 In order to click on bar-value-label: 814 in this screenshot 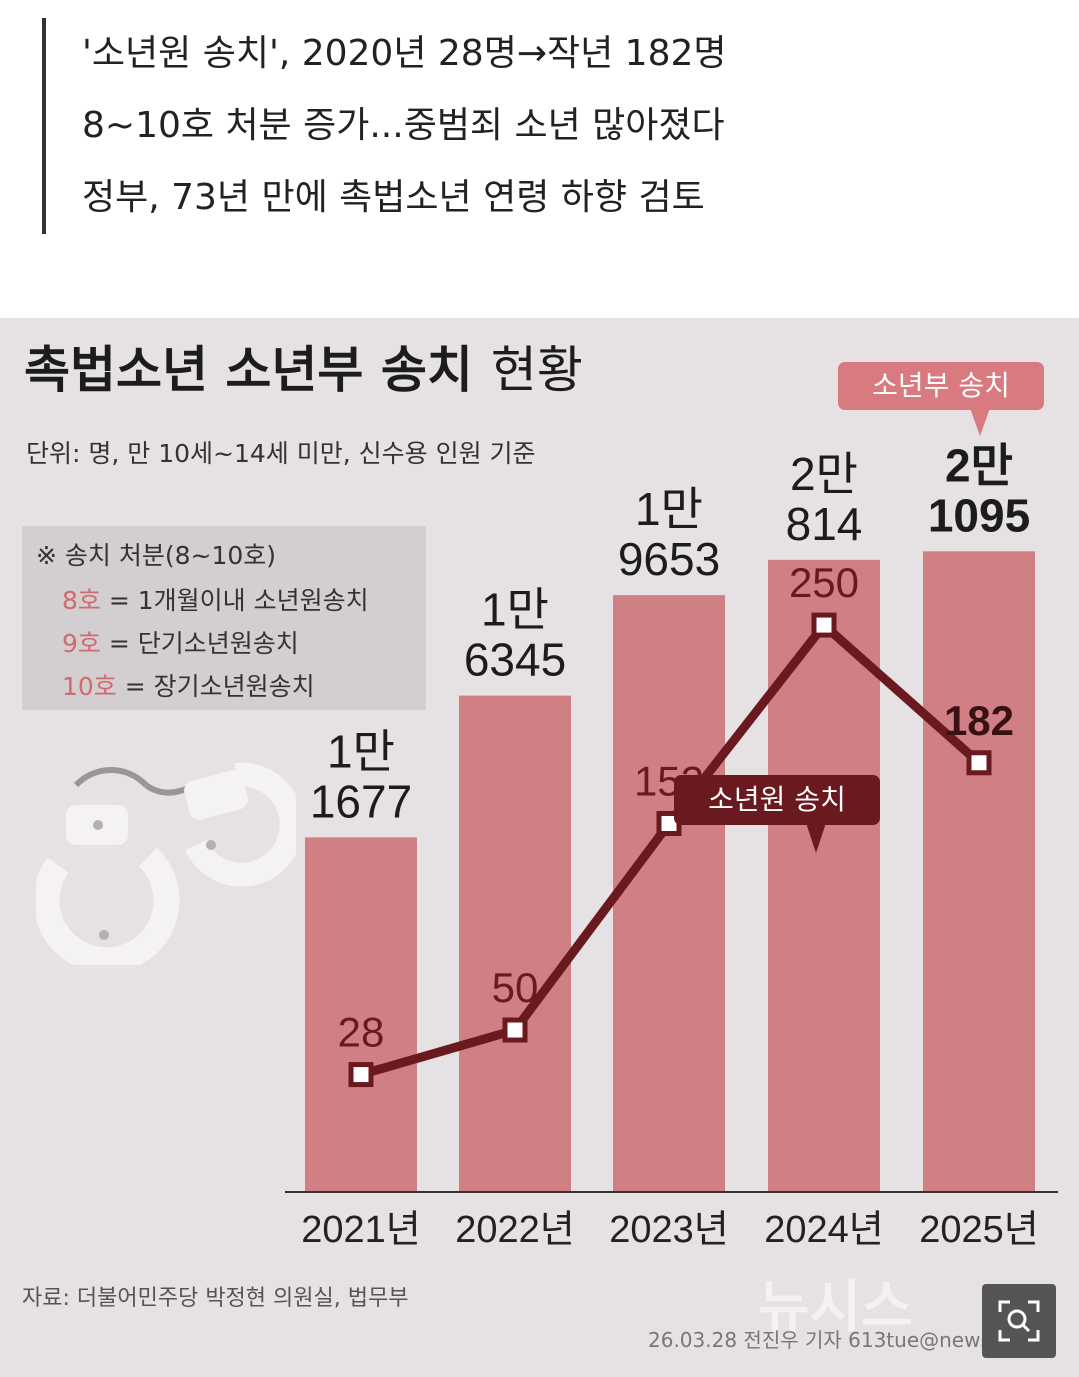, I will do `click(824, 524)`.